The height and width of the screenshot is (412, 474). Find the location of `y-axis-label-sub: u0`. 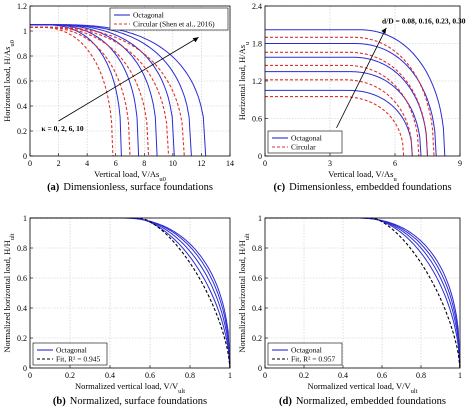

y-axis-label-sub: u0 is located at coordinates (12, 43).